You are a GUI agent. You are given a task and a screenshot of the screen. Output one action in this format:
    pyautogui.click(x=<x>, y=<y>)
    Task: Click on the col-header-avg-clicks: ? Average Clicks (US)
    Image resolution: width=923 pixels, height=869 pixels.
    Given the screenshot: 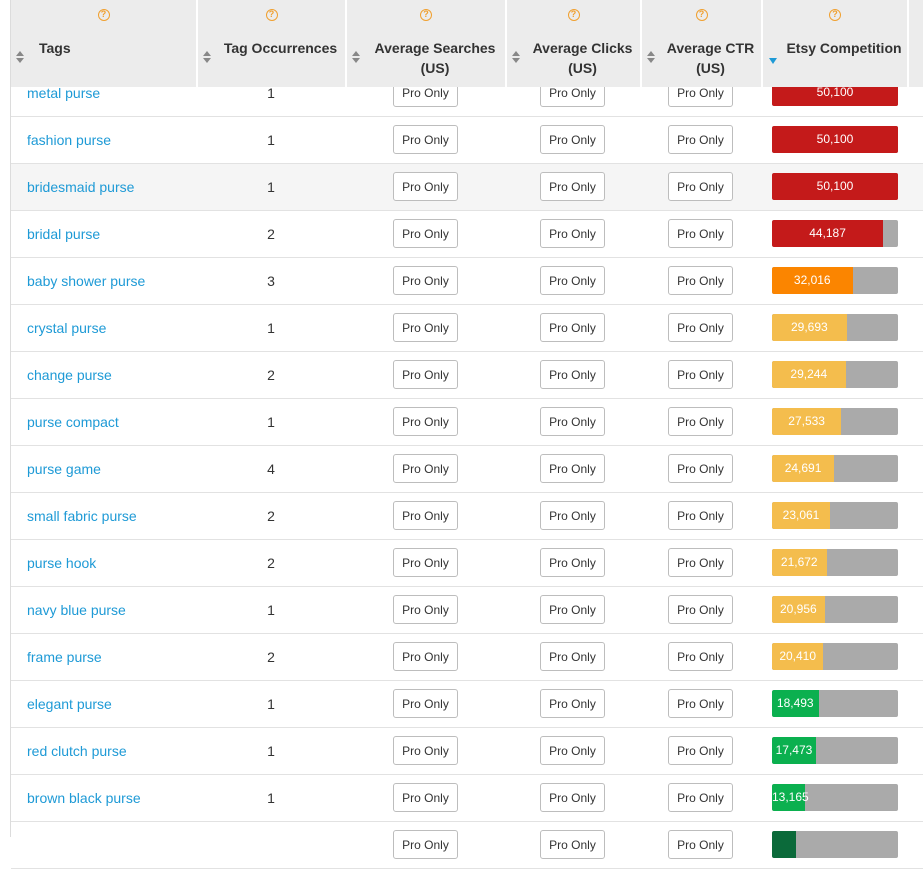 What is the action you would take?
    pyautogui.click(x=573, y=43)
    